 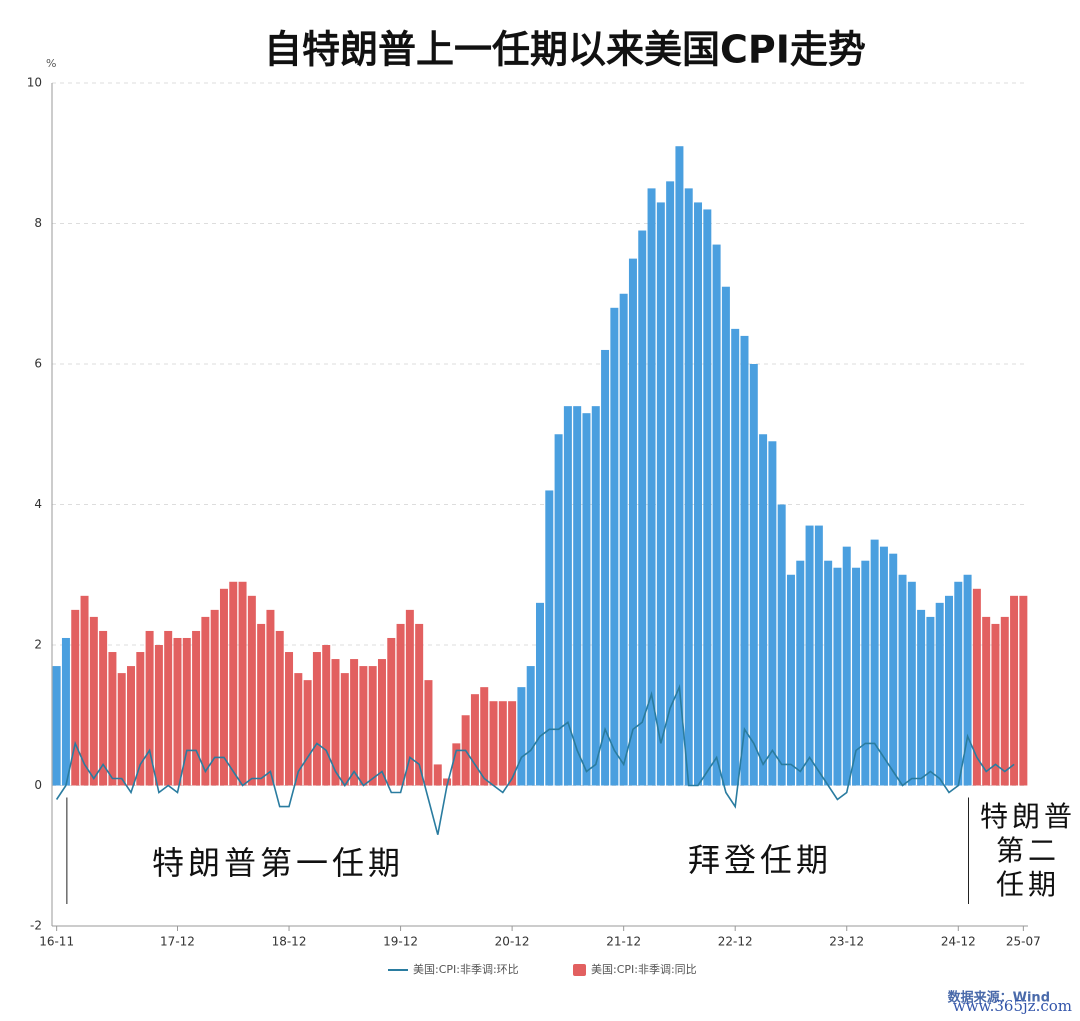 I want to click on x-tick-label: 25-07, so click(x=1023, y=942).